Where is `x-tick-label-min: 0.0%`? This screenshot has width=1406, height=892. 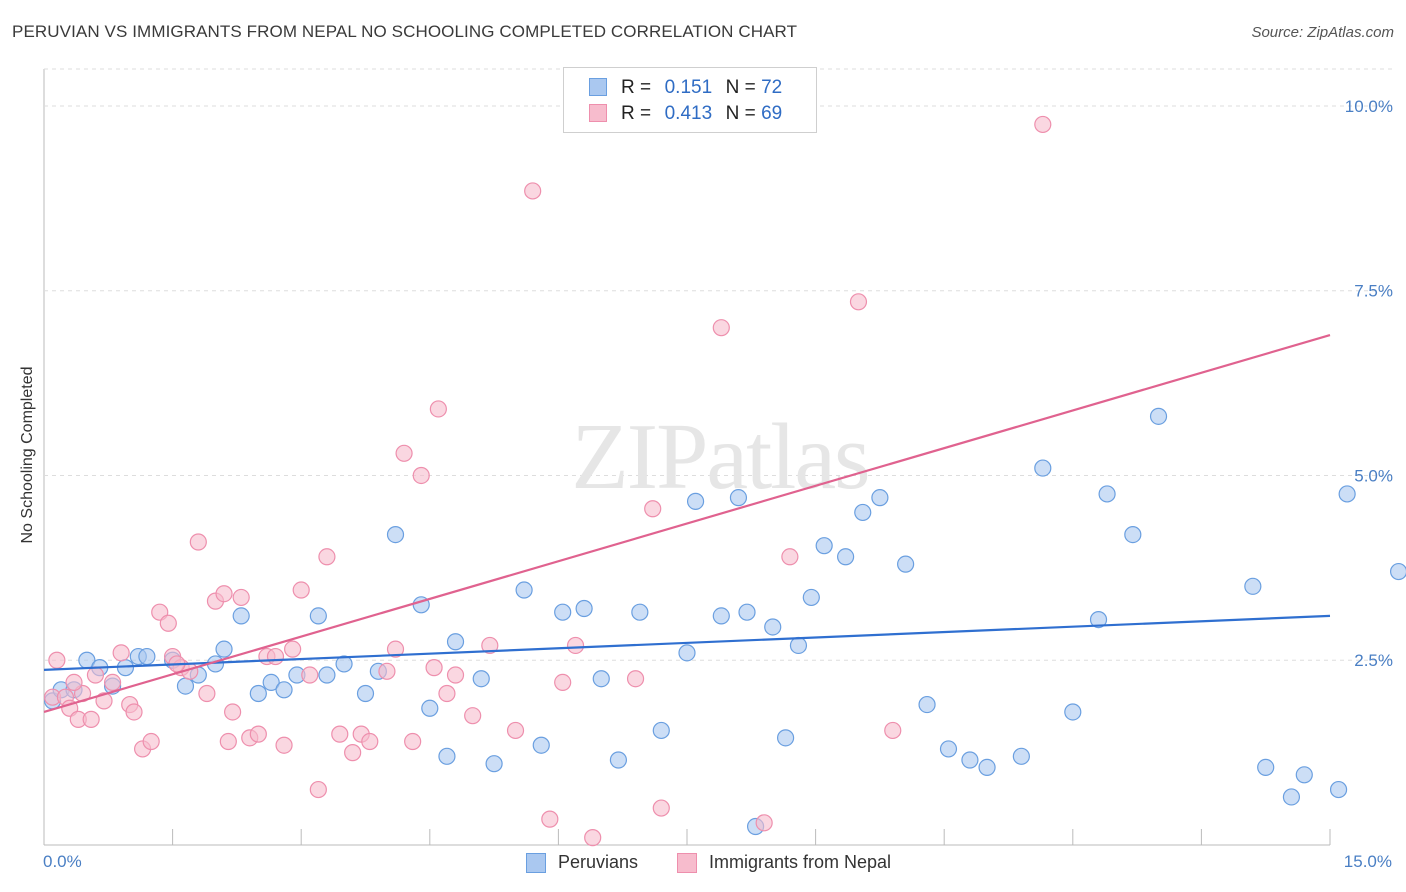
x-tick-label-min: 0.0% is located at coordinates (62, 861).